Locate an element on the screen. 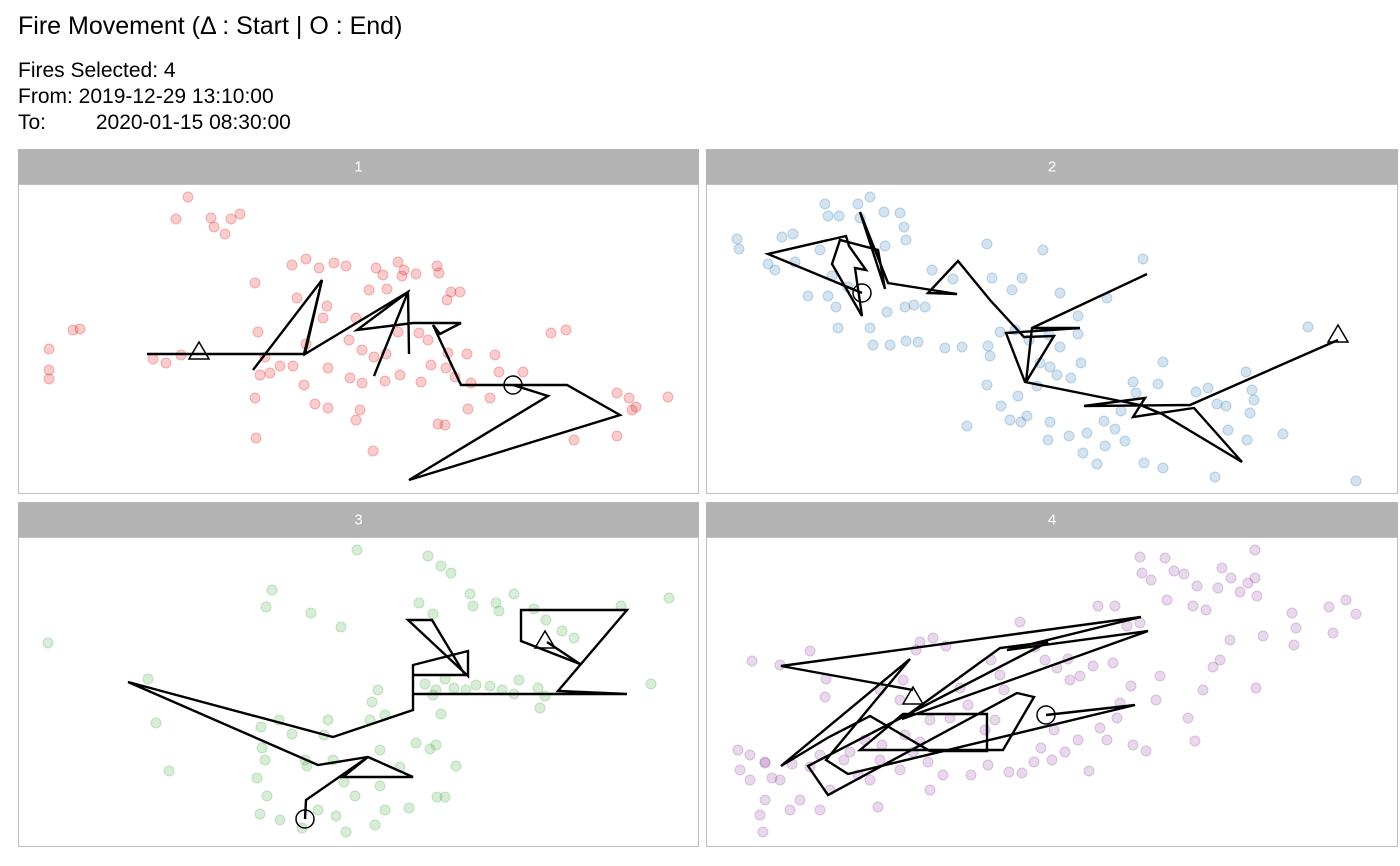  end-marker is located at coordinates (305, 819).